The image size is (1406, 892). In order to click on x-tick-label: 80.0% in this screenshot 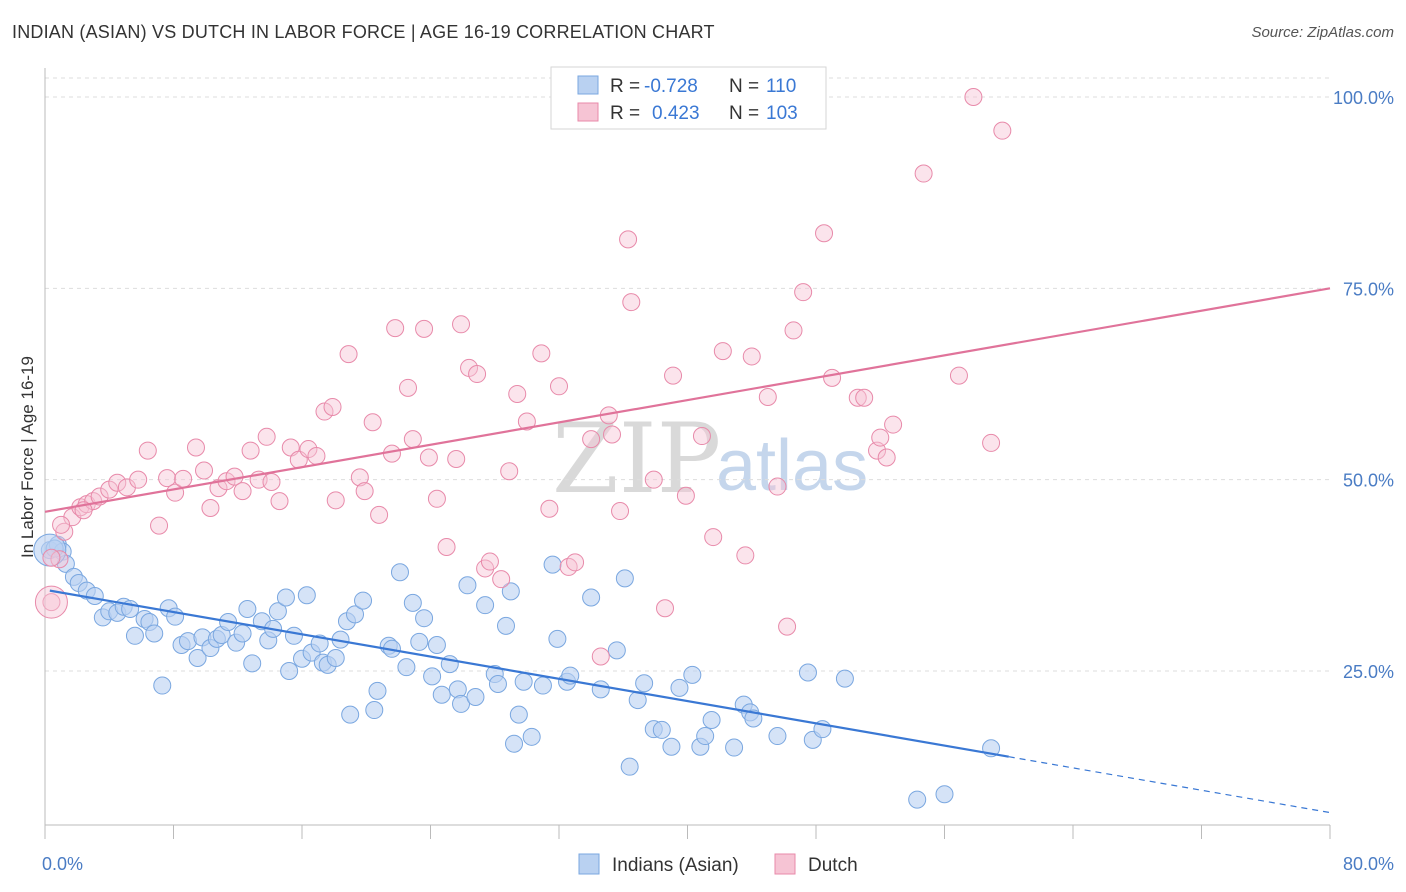, I will do `click(1368, 864)`.